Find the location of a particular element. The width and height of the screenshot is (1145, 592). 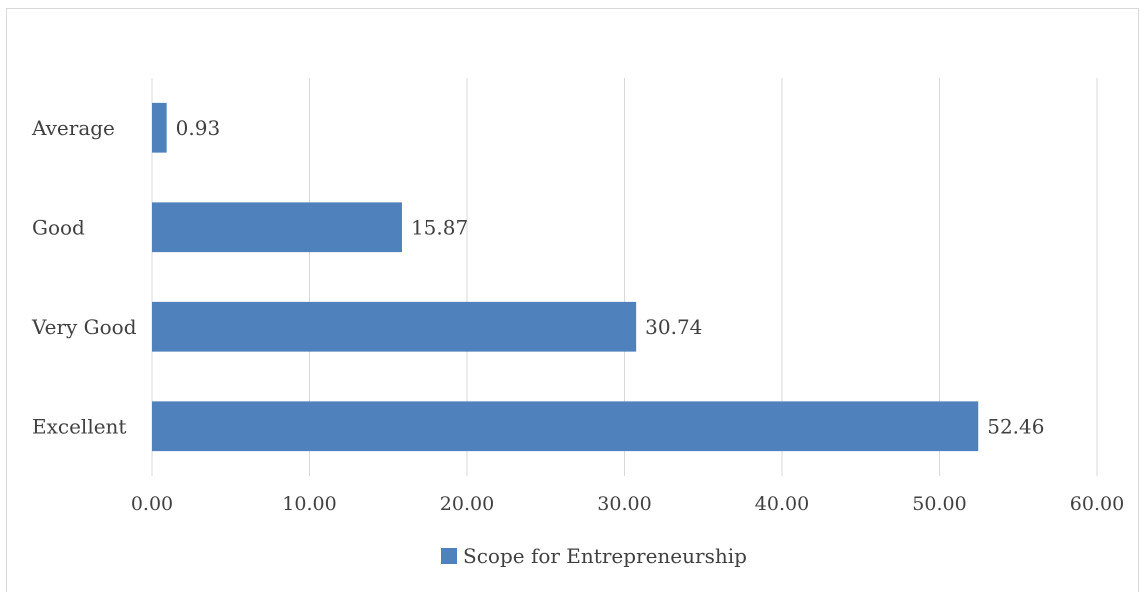

category-label: Excellent is located at coordinates (79, 426).